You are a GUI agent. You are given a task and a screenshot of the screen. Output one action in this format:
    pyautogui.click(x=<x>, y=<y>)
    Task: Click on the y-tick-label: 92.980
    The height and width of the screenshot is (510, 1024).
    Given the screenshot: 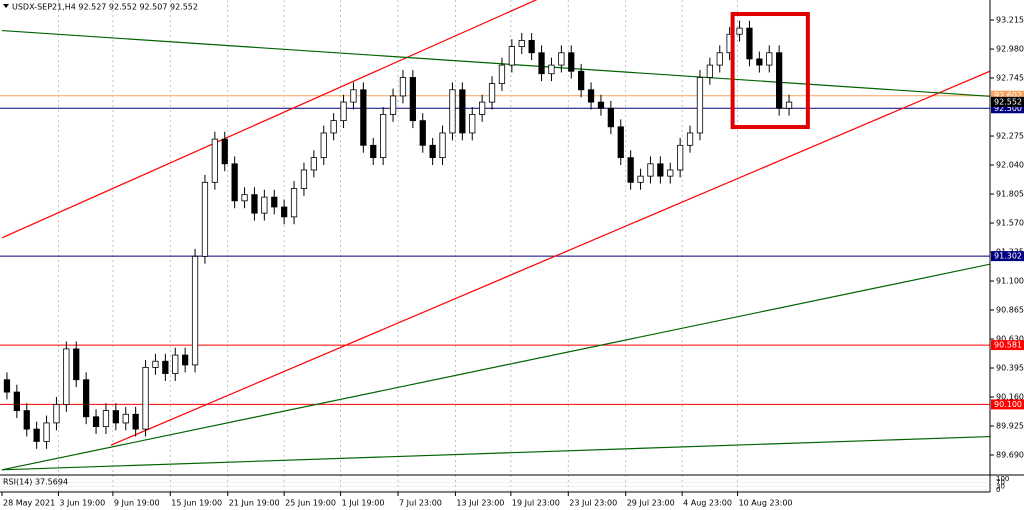 What is the action you would take?
    pyautogui.click(x=1010, y=49)
    